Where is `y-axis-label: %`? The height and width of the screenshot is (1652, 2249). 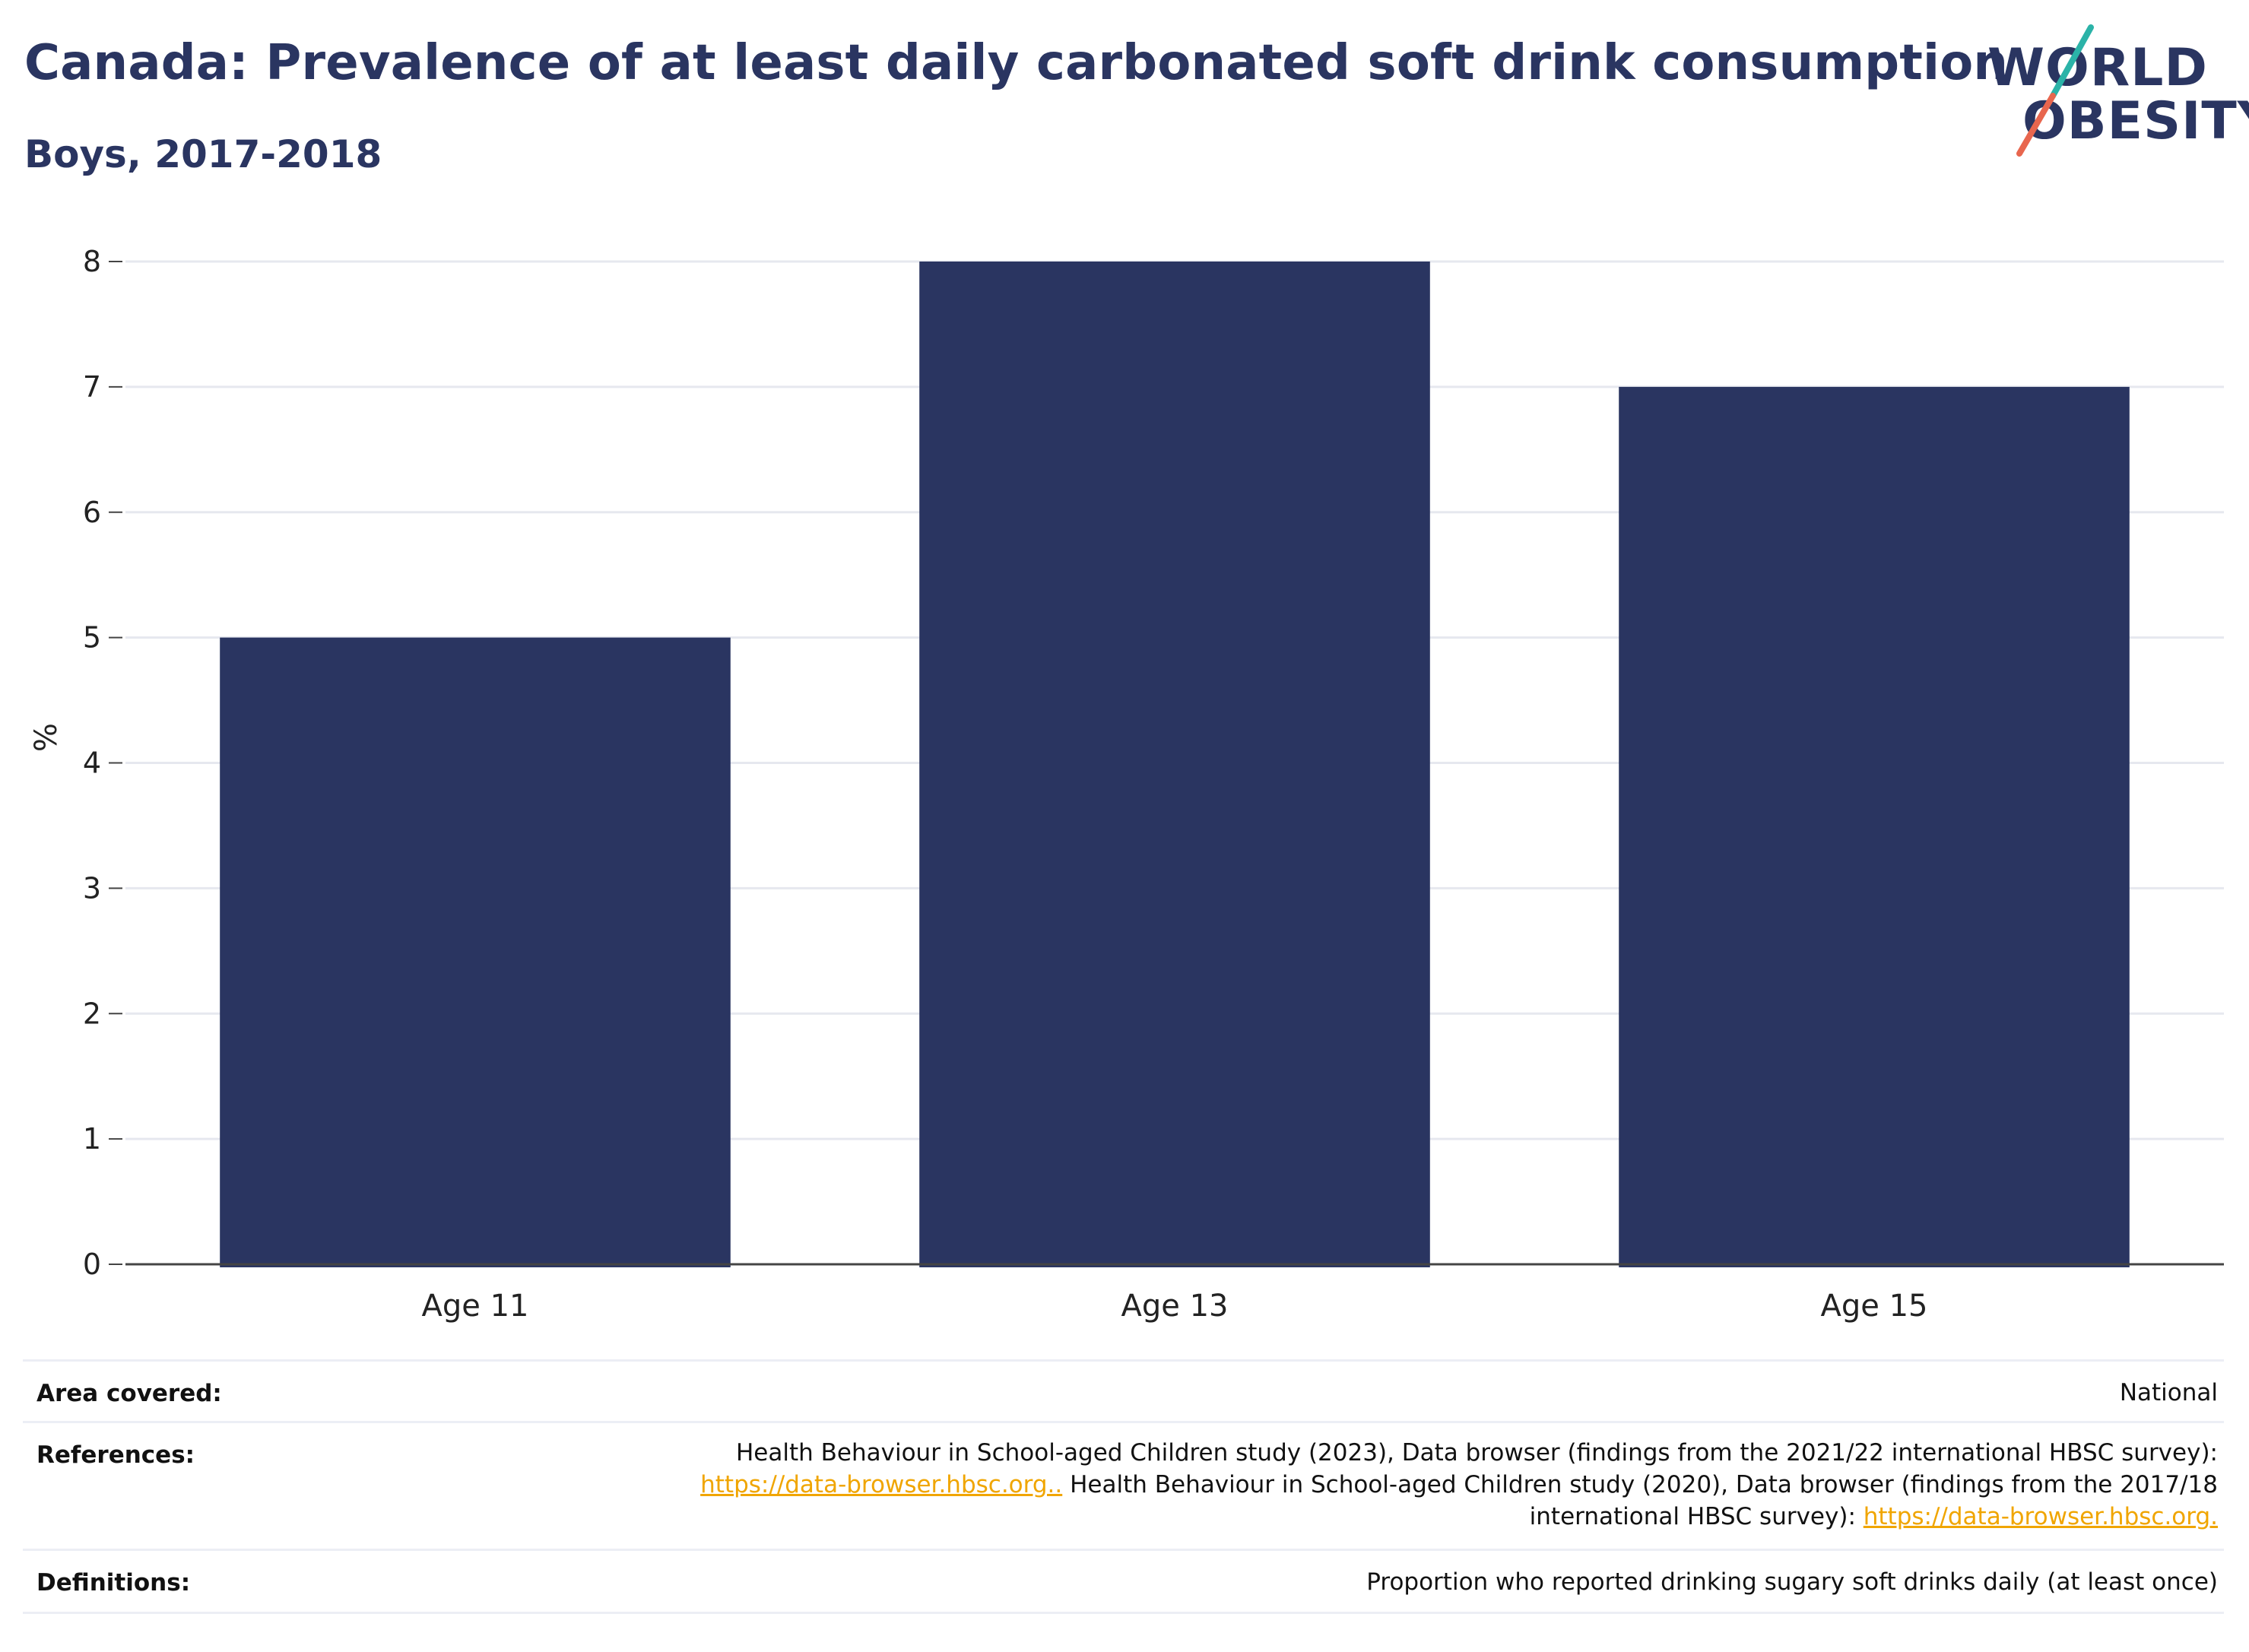
y-axis-label: % is located at coordinates (46, 737).